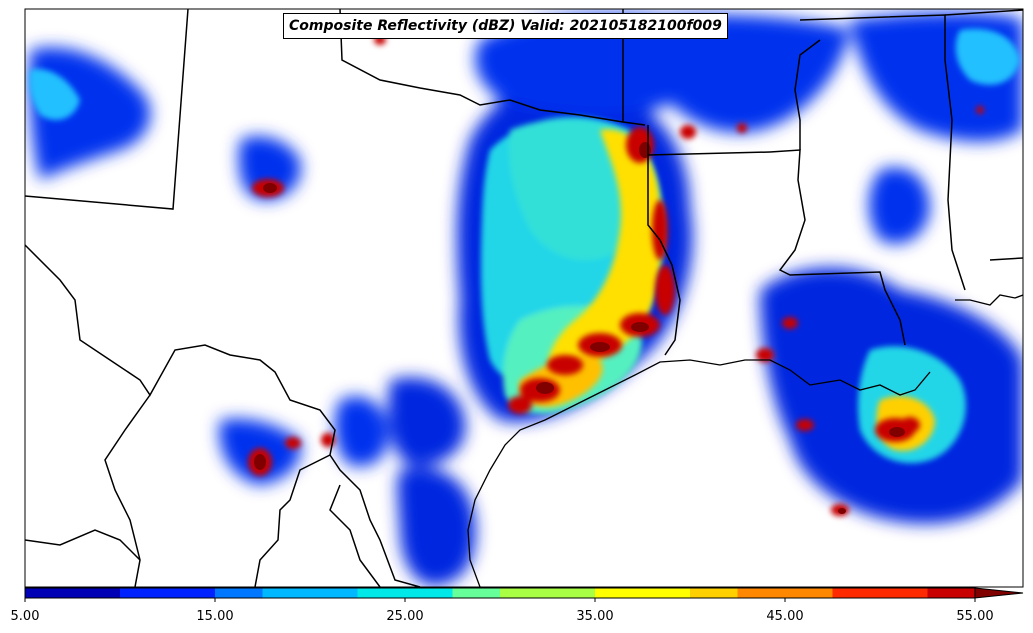 This screenshot has height=633, width=1033. I want to click on colorbar-swatches, so click(500, 593).